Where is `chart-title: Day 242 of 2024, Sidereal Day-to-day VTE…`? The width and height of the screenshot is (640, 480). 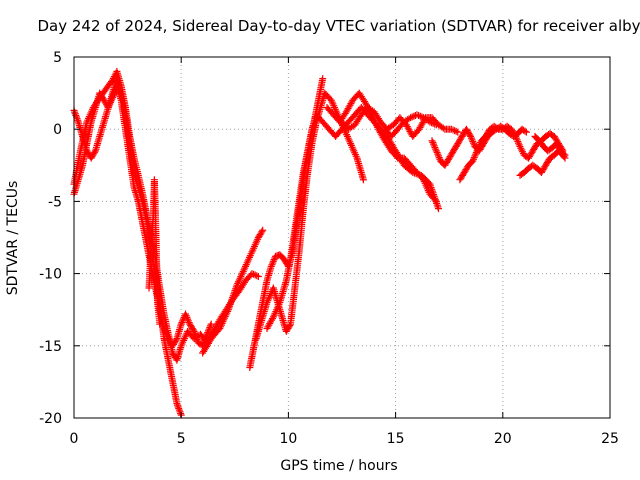 chart-title: Day 242 of 2024, Sidereal Day-to-day VTE… is located at coordinates (338, 26).